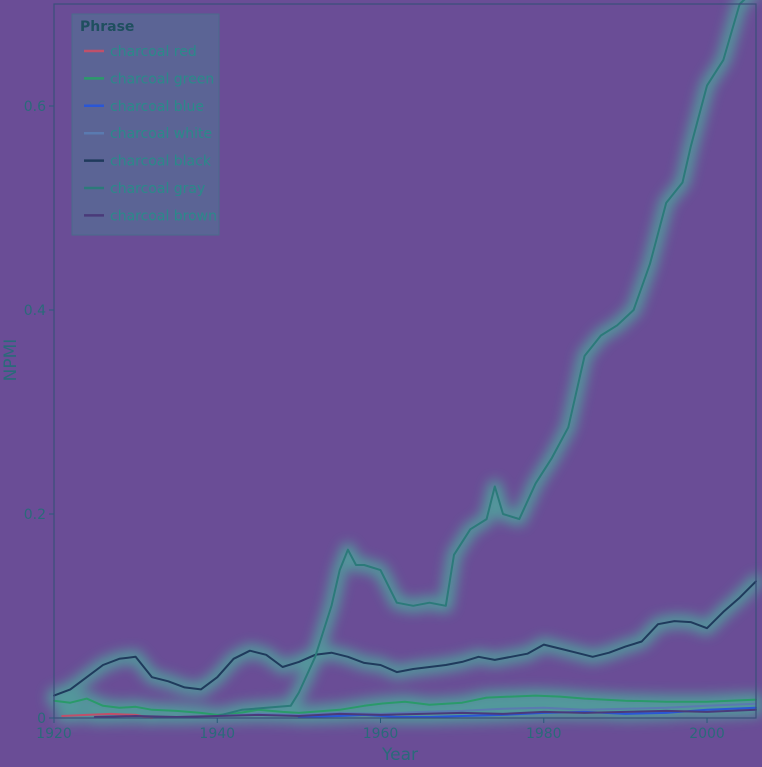  I want to click on series-line-charcoal-brown, so click(425, 713).